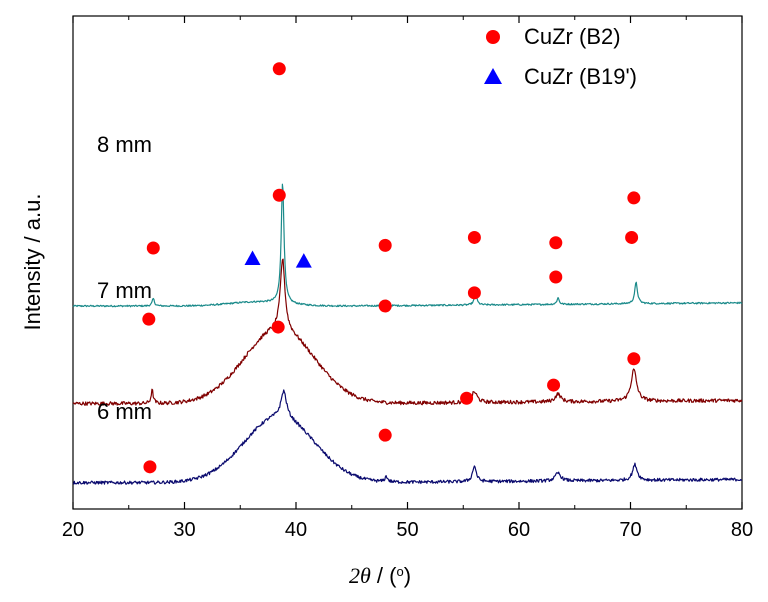 Image resolution: width=768 pixels, height=602 pixels. I want to click on legend-marker-b19, so click(493, 76).